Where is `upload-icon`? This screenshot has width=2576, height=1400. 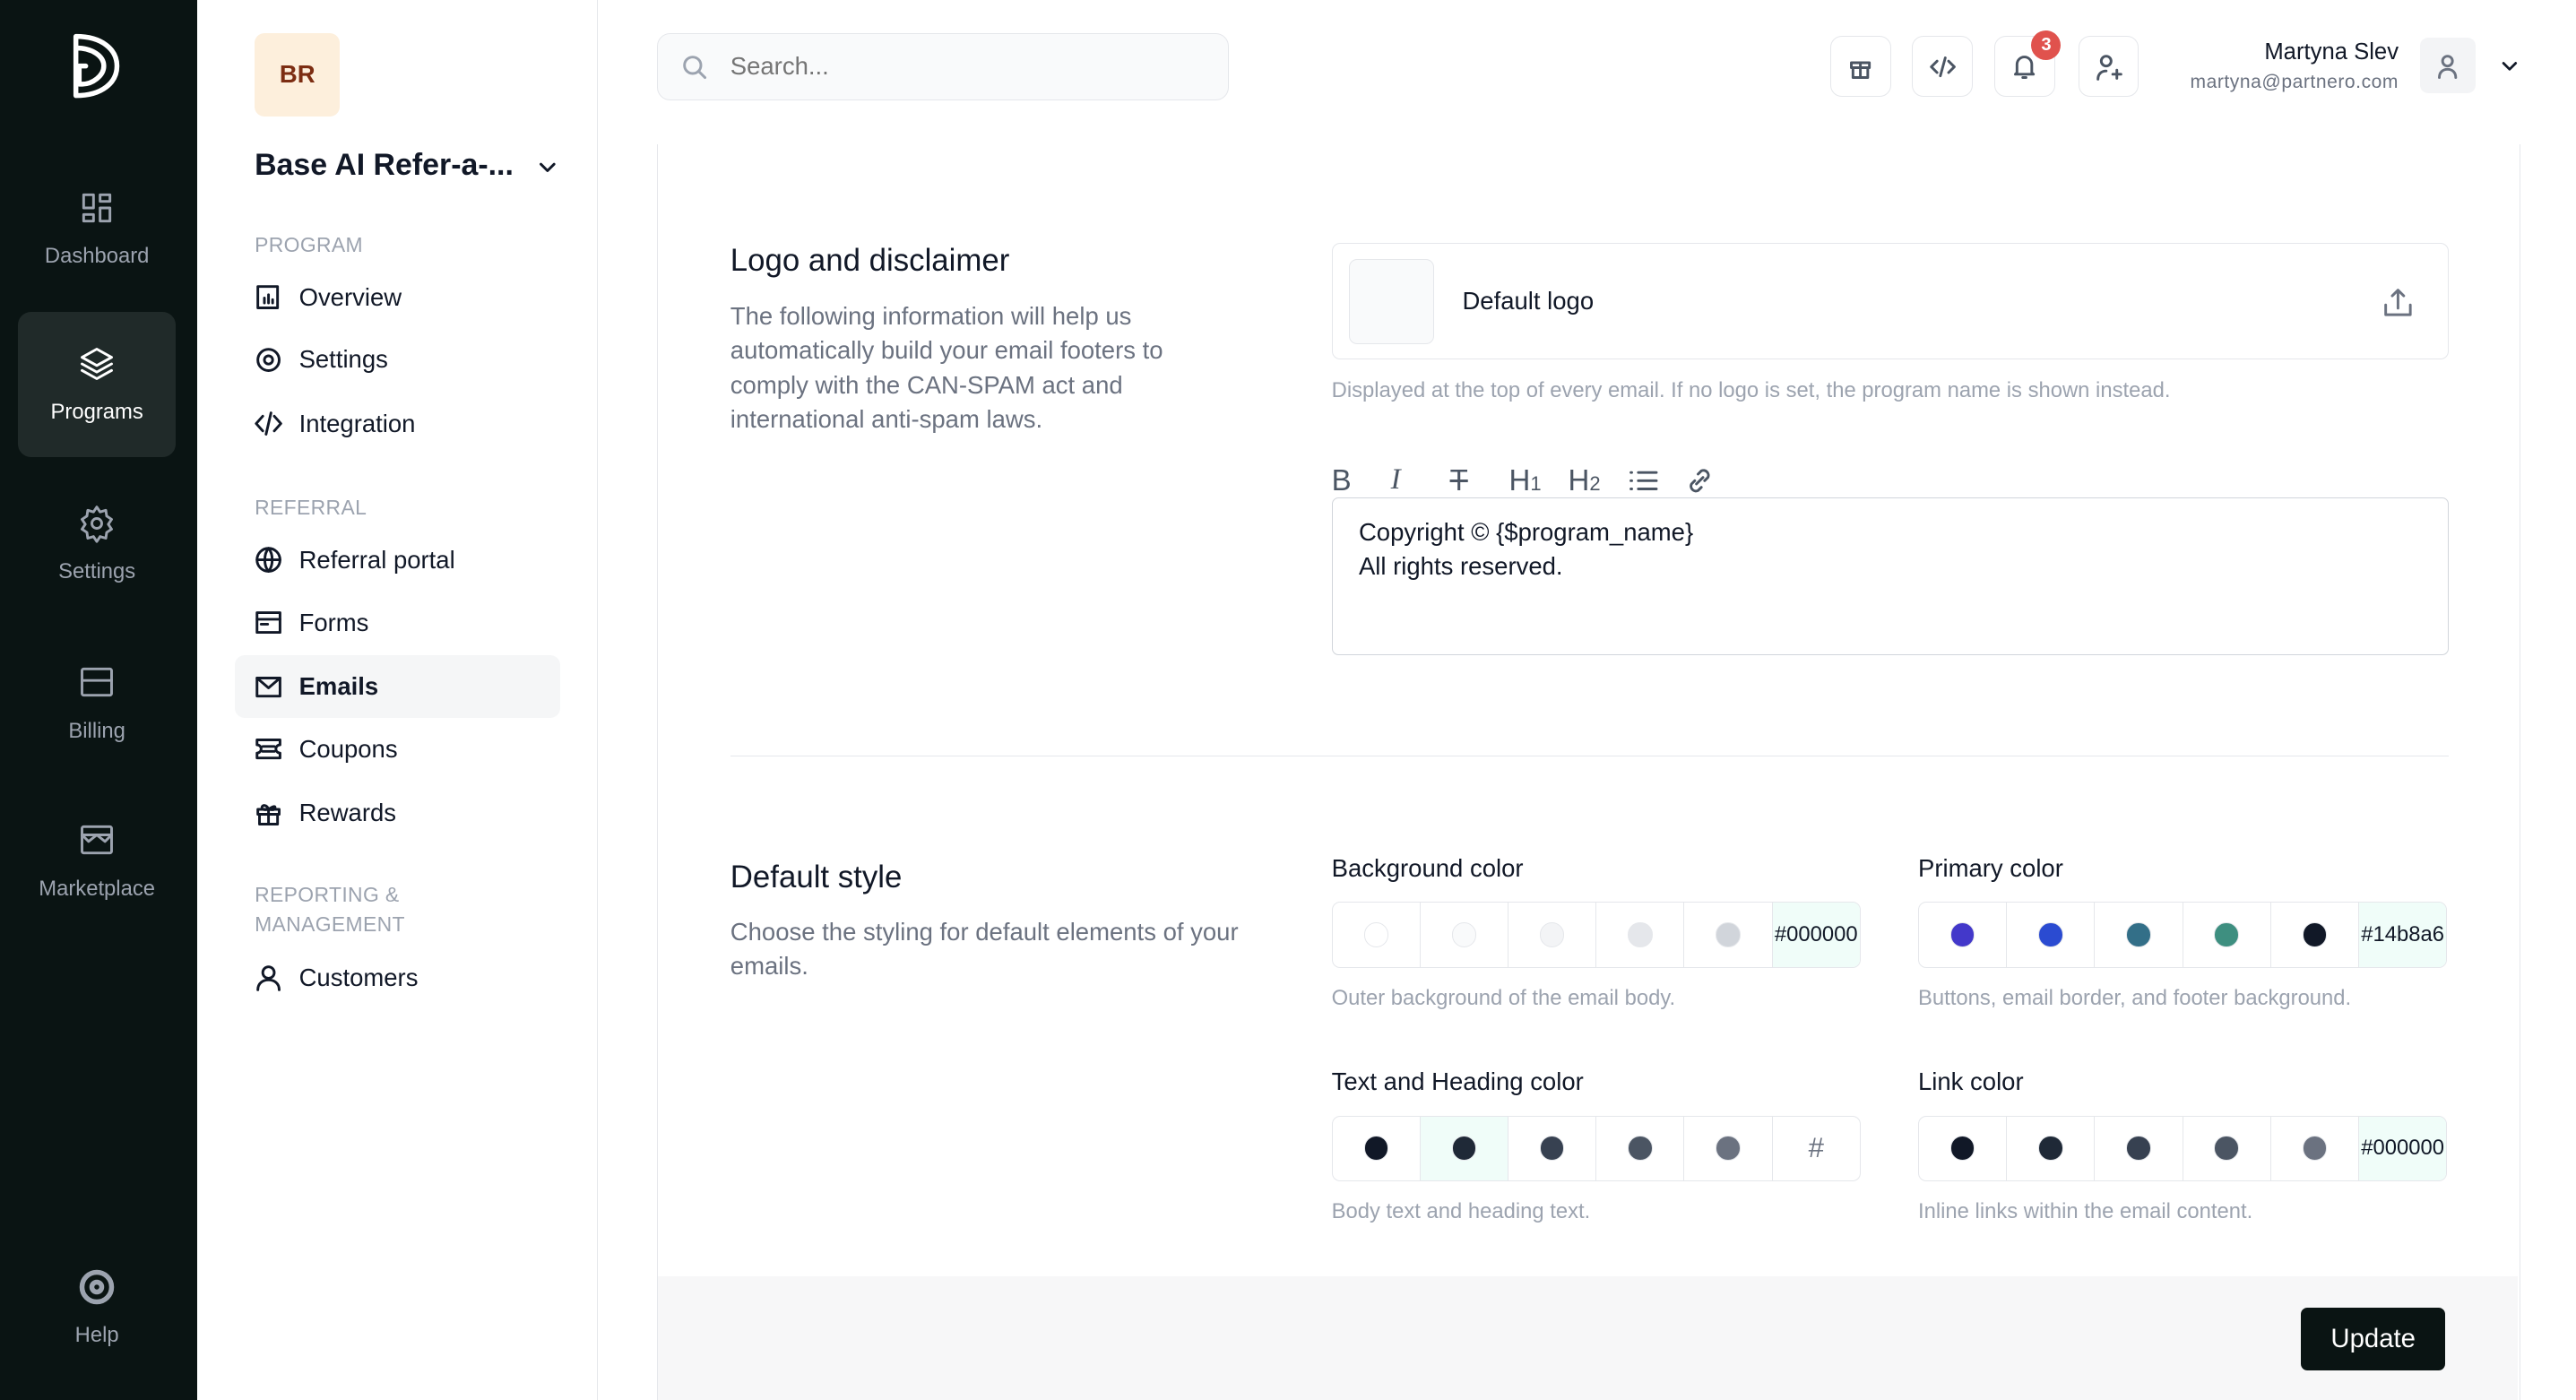 upload-icon is located at coordinates (2398, 302).